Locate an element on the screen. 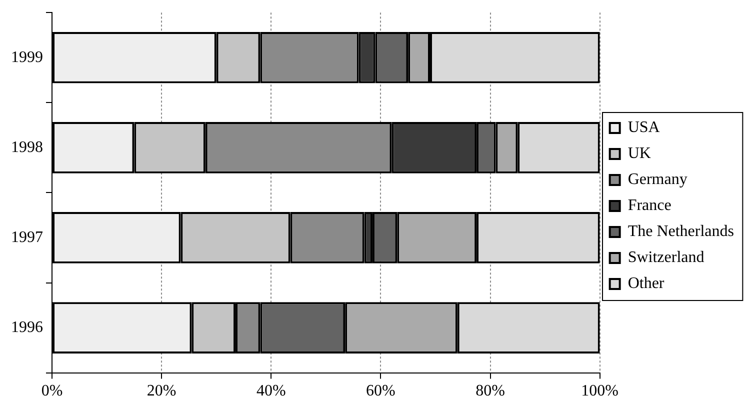  x-tick-label: 40% is located at coordinates (271, 391).